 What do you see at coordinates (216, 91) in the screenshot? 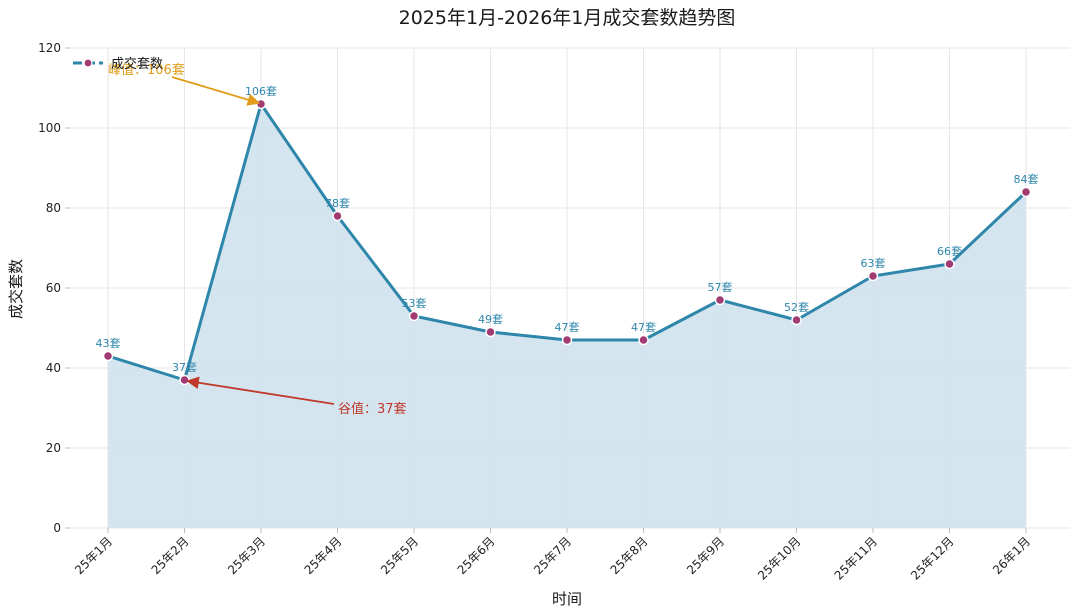
I see `peak-arrow` at bounding box center [216, 91].